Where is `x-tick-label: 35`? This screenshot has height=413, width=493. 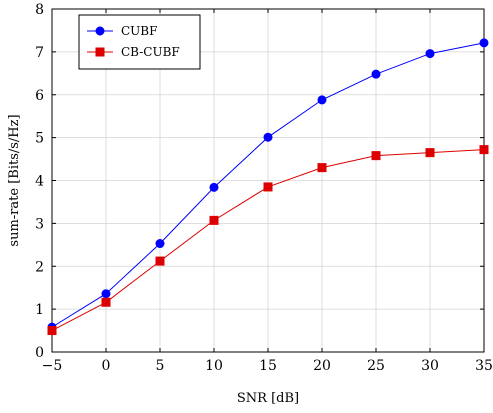 x-tick-label: 35 is located at coordinates (484, 366).